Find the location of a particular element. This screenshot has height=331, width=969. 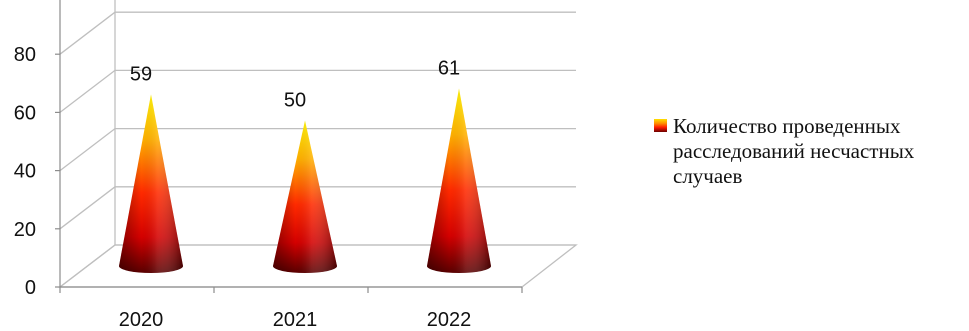

data-label: 50 is located at coordinates (295, 101).